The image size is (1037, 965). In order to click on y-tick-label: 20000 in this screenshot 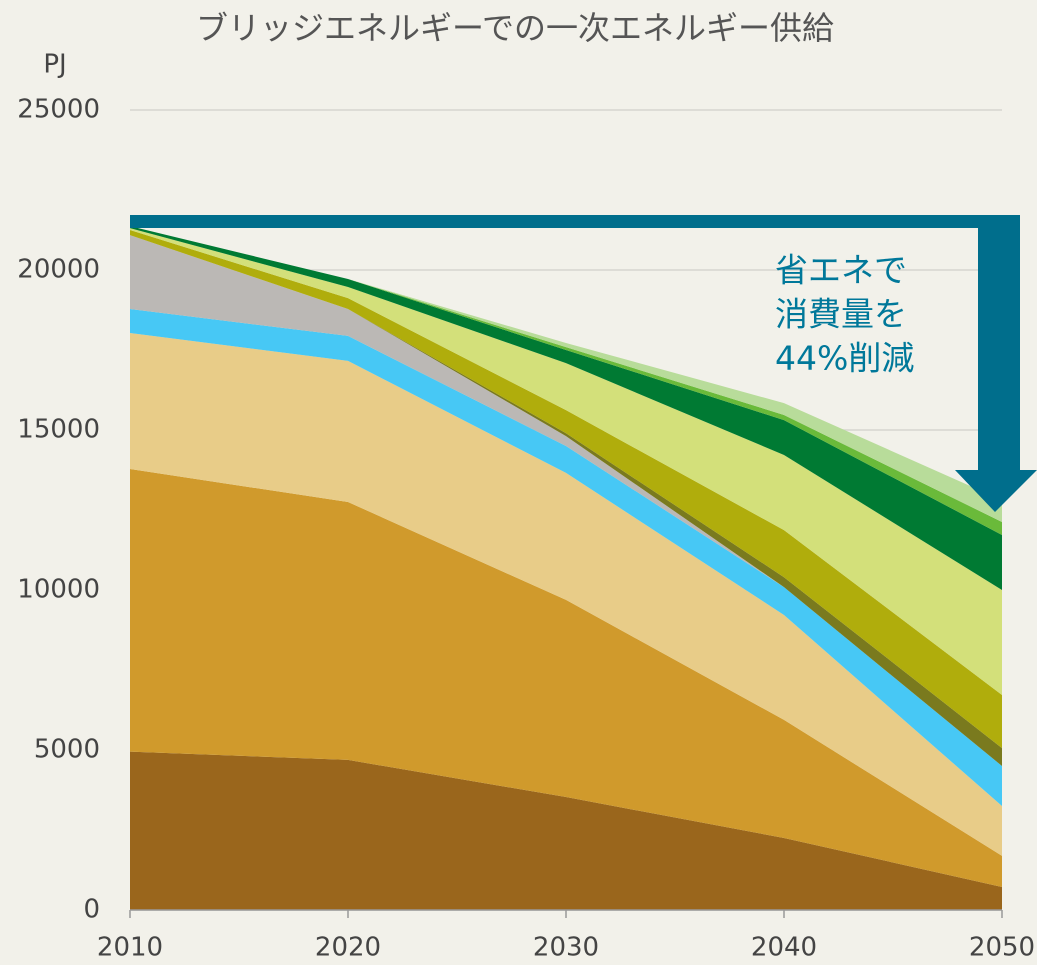, I will do `click(58, 270)`.